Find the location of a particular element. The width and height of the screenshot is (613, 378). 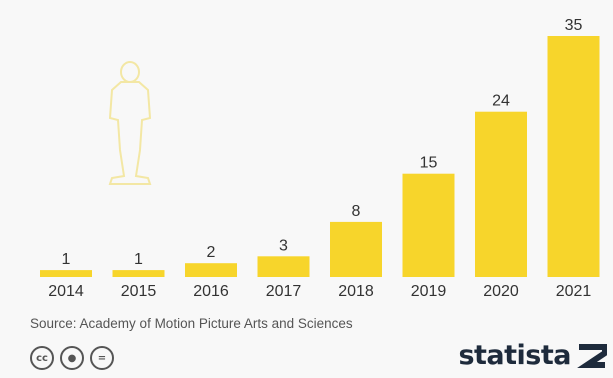

bar-2018 is located at coordinates (356, 249).